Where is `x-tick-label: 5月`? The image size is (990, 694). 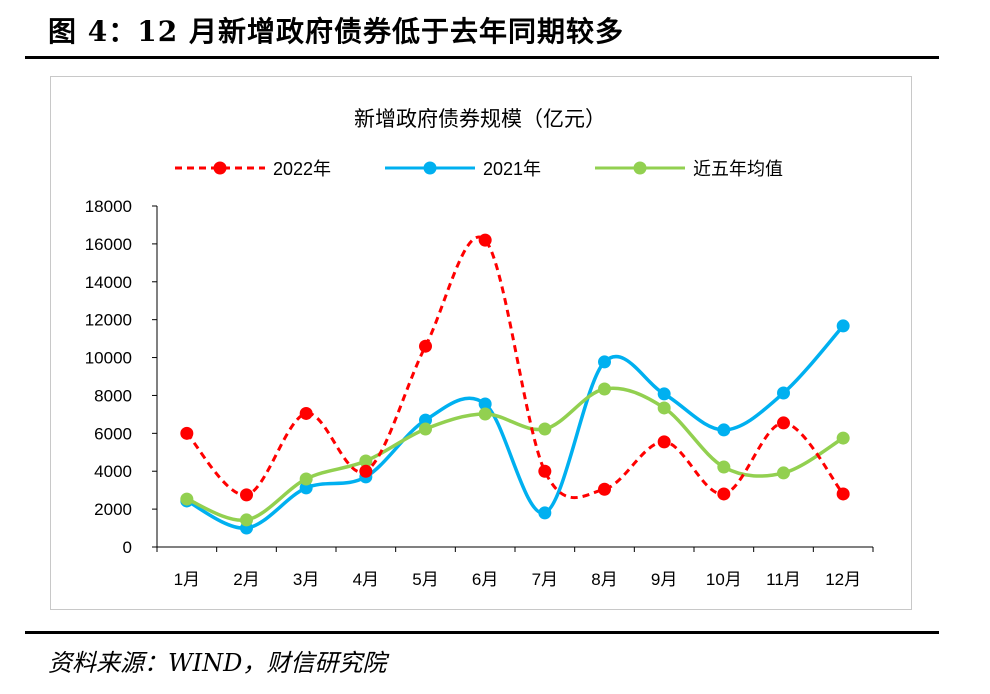
x-tick-label: 5月 is located at coordinates (425, 579).